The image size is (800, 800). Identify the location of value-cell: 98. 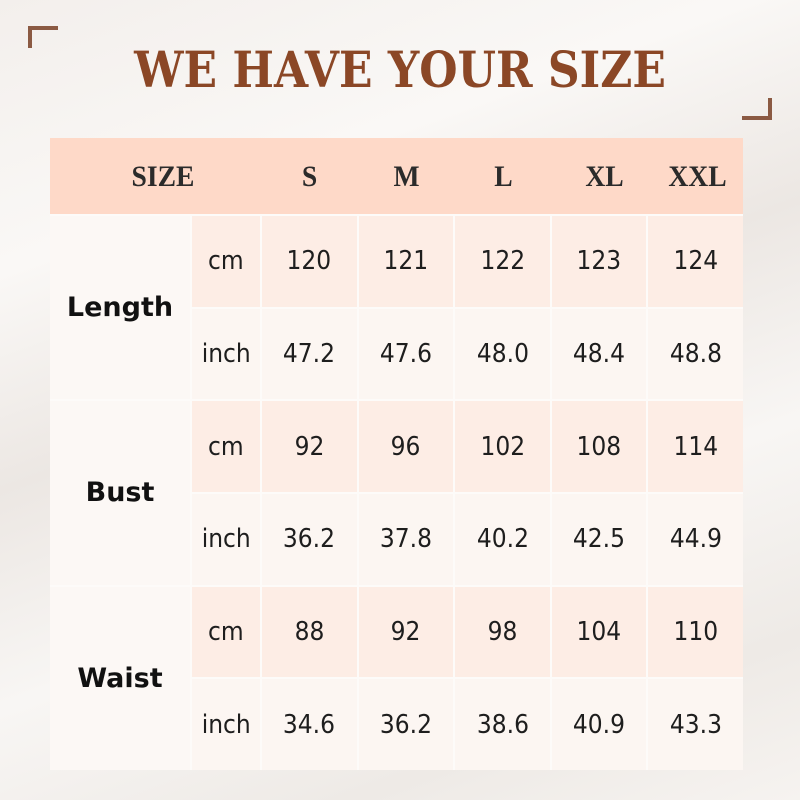
(502, 632).